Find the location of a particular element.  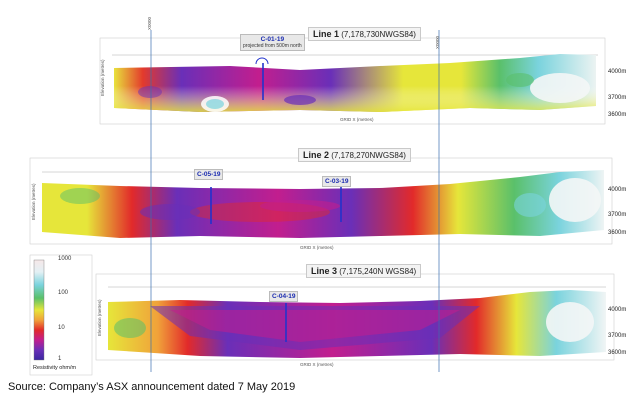

drillhole-name: C-01-19 is located at coordinates (272, 39).